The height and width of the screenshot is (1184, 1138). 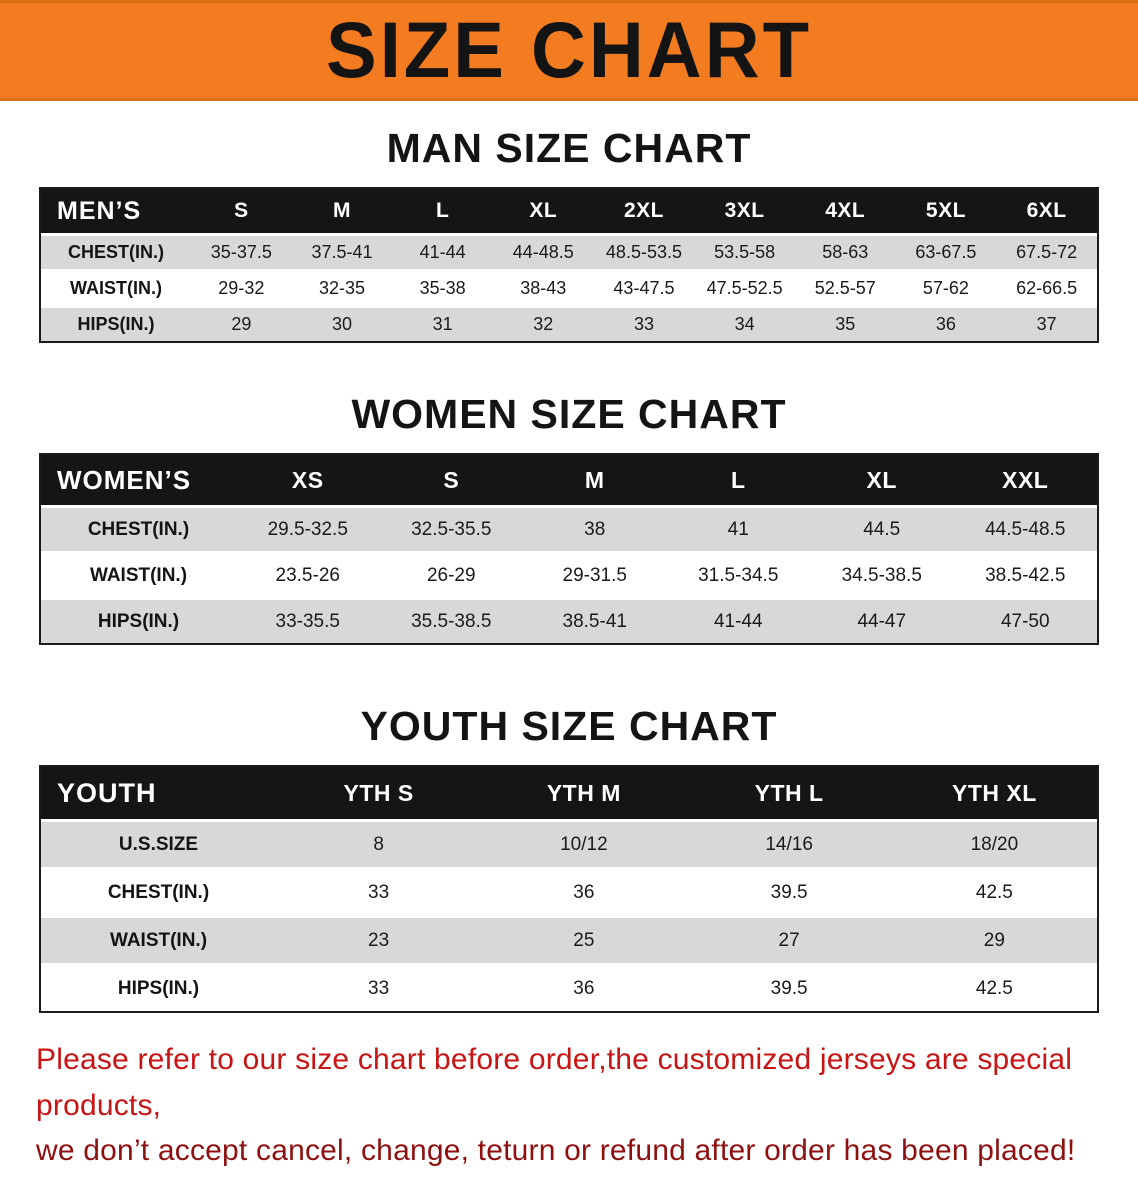 I want to click on value-cell: 43-47.5, so click(x=644, y=288).